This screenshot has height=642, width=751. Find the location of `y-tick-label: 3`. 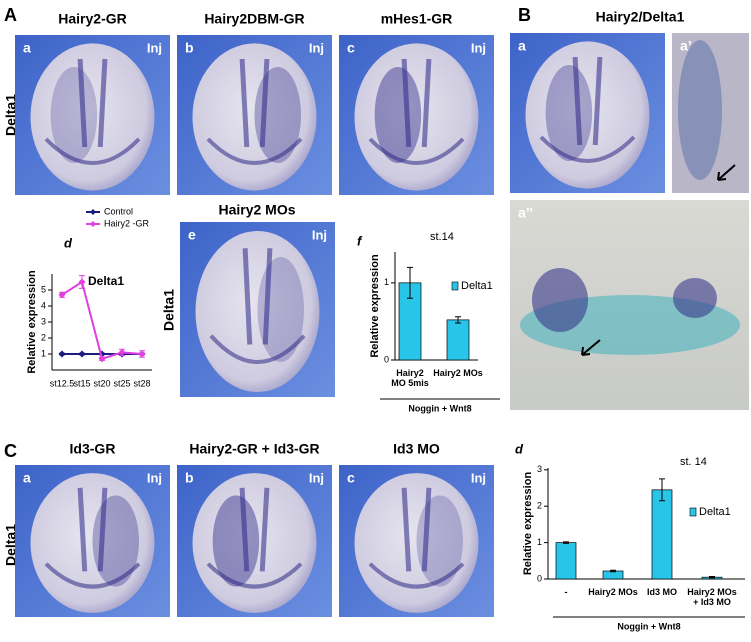

y-tick-label: 3 is located at coordinates (43, 321).